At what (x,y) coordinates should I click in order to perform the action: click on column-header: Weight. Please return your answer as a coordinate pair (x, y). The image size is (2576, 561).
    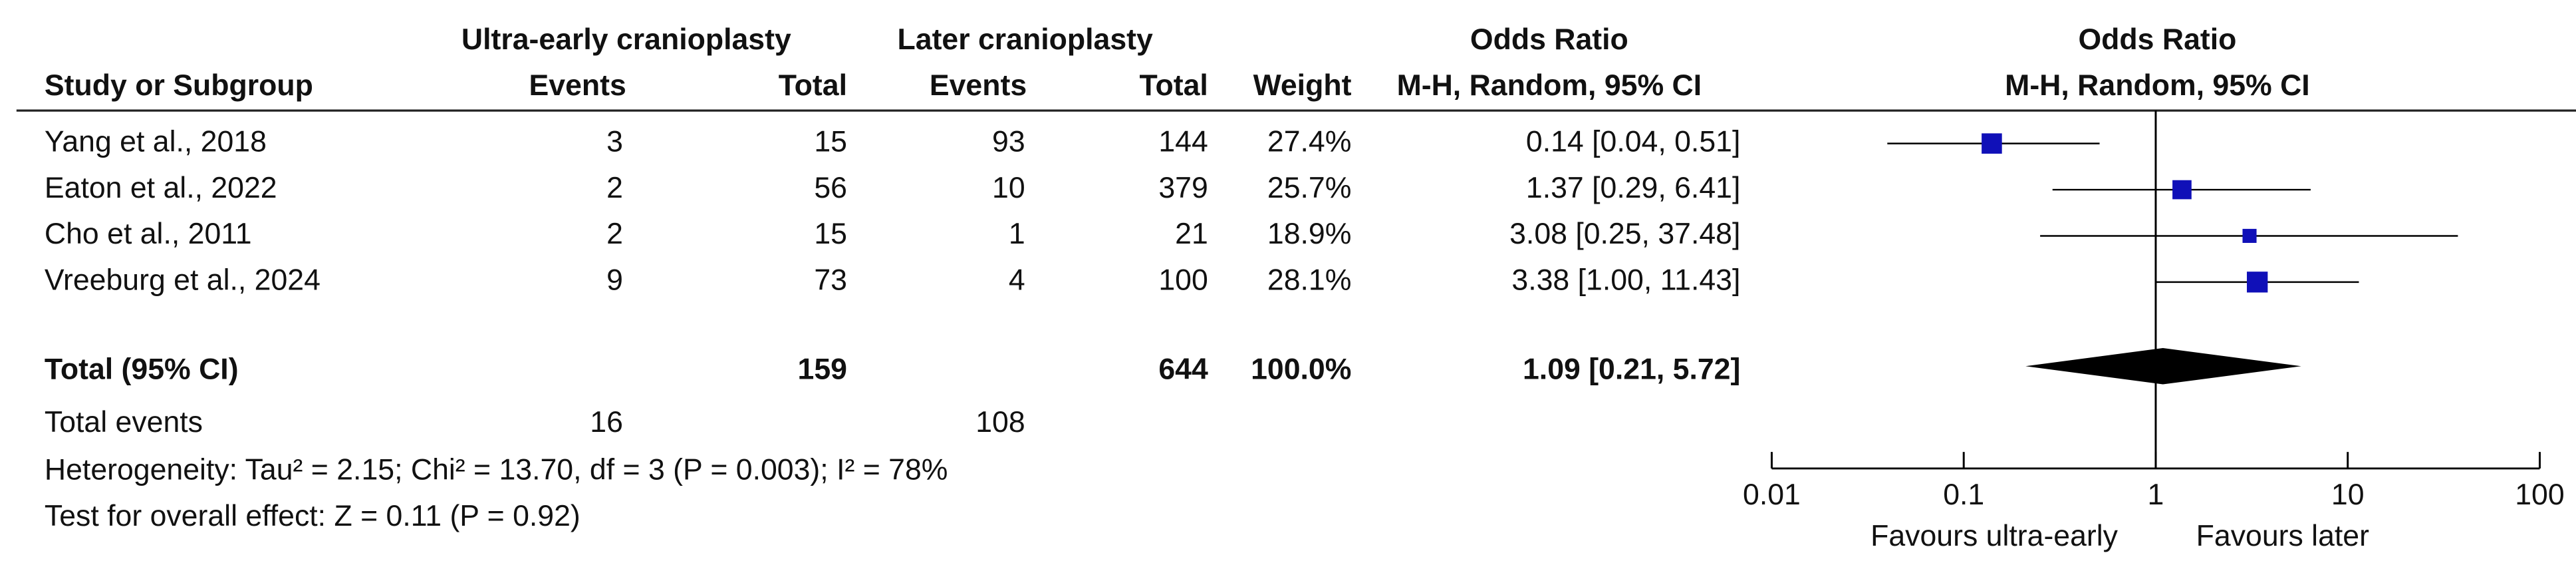
    Looking at the image, I should click on (1302, 85).